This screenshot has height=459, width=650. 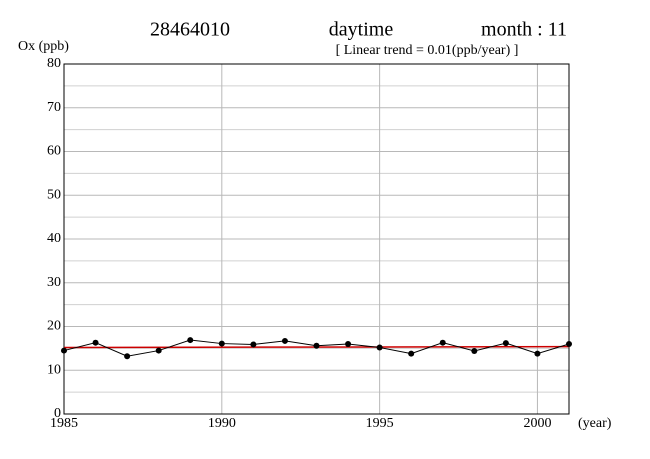 I want to click on chart-title: 28464010, so click(x=190, y=30).